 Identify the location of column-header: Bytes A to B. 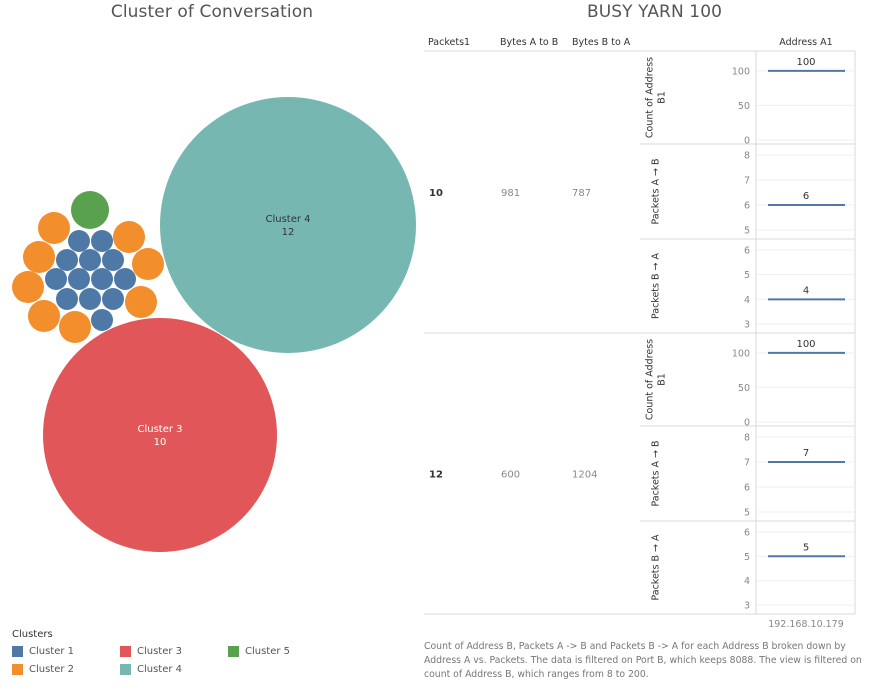
(529, 42).